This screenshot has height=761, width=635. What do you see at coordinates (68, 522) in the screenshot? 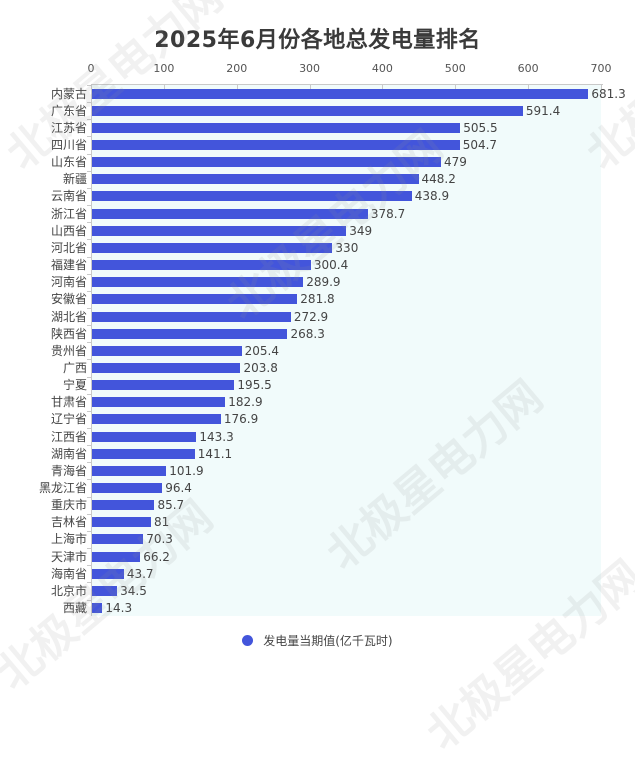
I see `category-label: 吉林省` at bounding box center [68, 522].